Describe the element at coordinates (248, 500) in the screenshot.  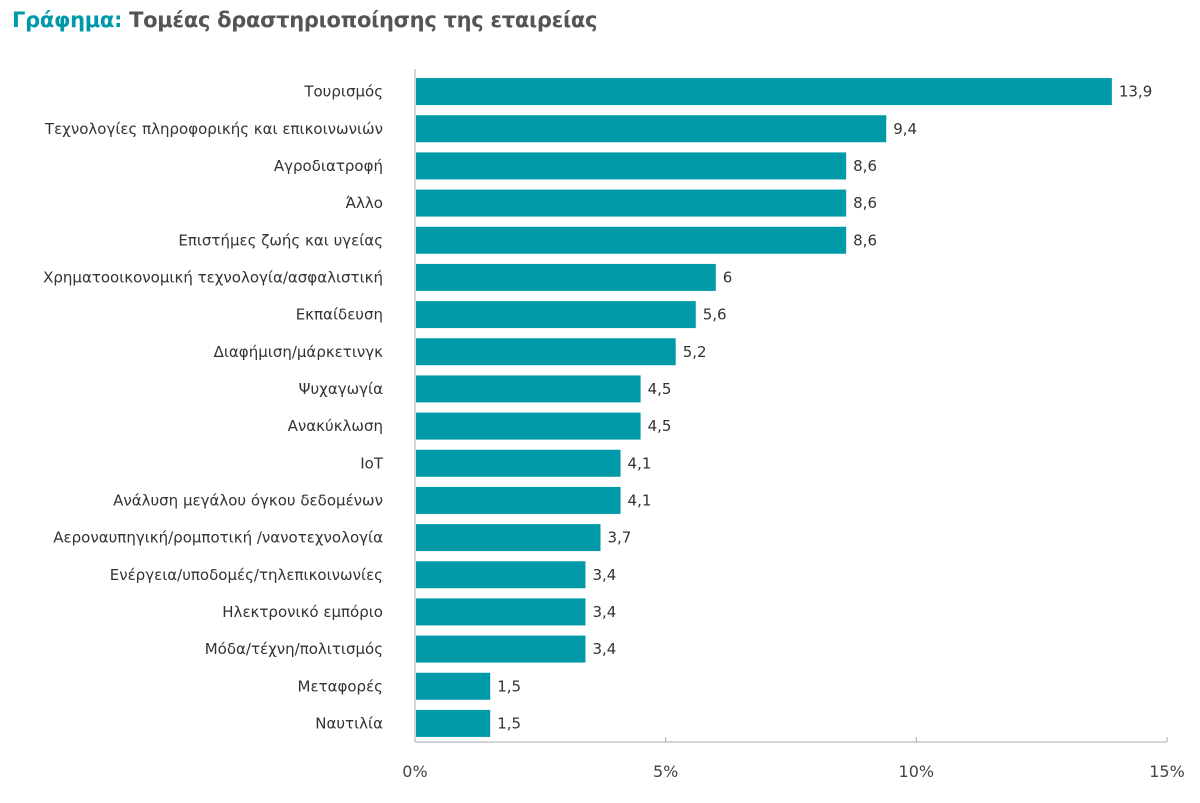
I see `category-label: Ανάλυση μεγάλου όγκου δεδομένων` at that location.